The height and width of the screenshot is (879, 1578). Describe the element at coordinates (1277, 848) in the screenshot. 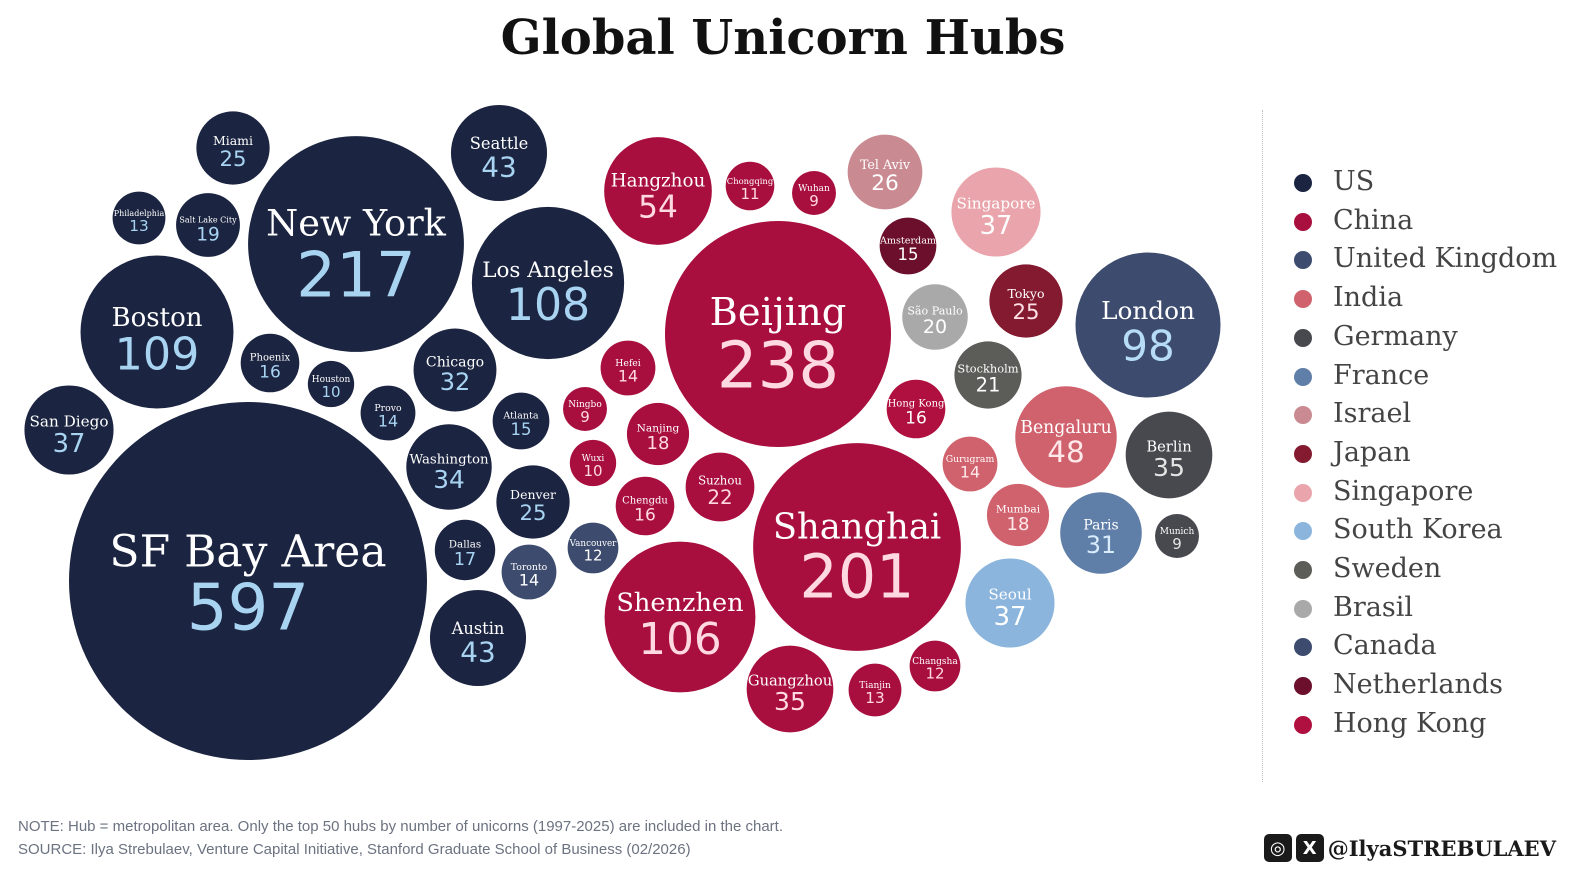

I see `instagram-icon: ◎` at that location.